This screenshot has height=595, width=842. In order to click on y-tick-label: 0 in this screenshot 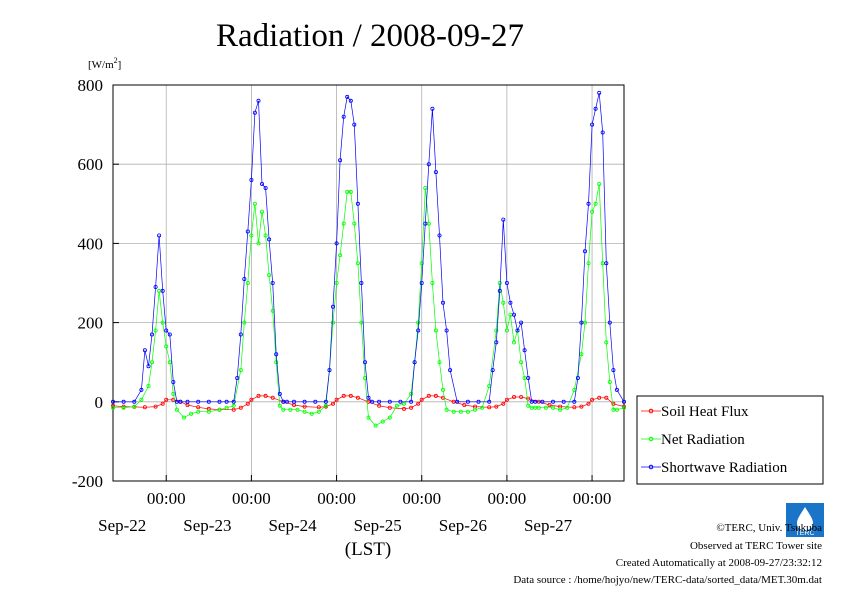, I will do `click(99, 402)`.